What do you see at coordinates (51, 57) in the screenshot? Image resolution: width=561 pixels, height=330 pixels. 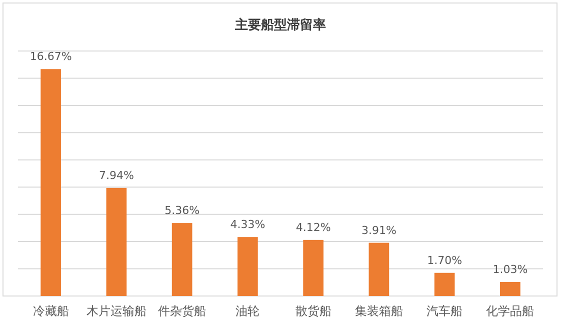 I see `data-label: 16.67%` at bounding box center [51, 57].